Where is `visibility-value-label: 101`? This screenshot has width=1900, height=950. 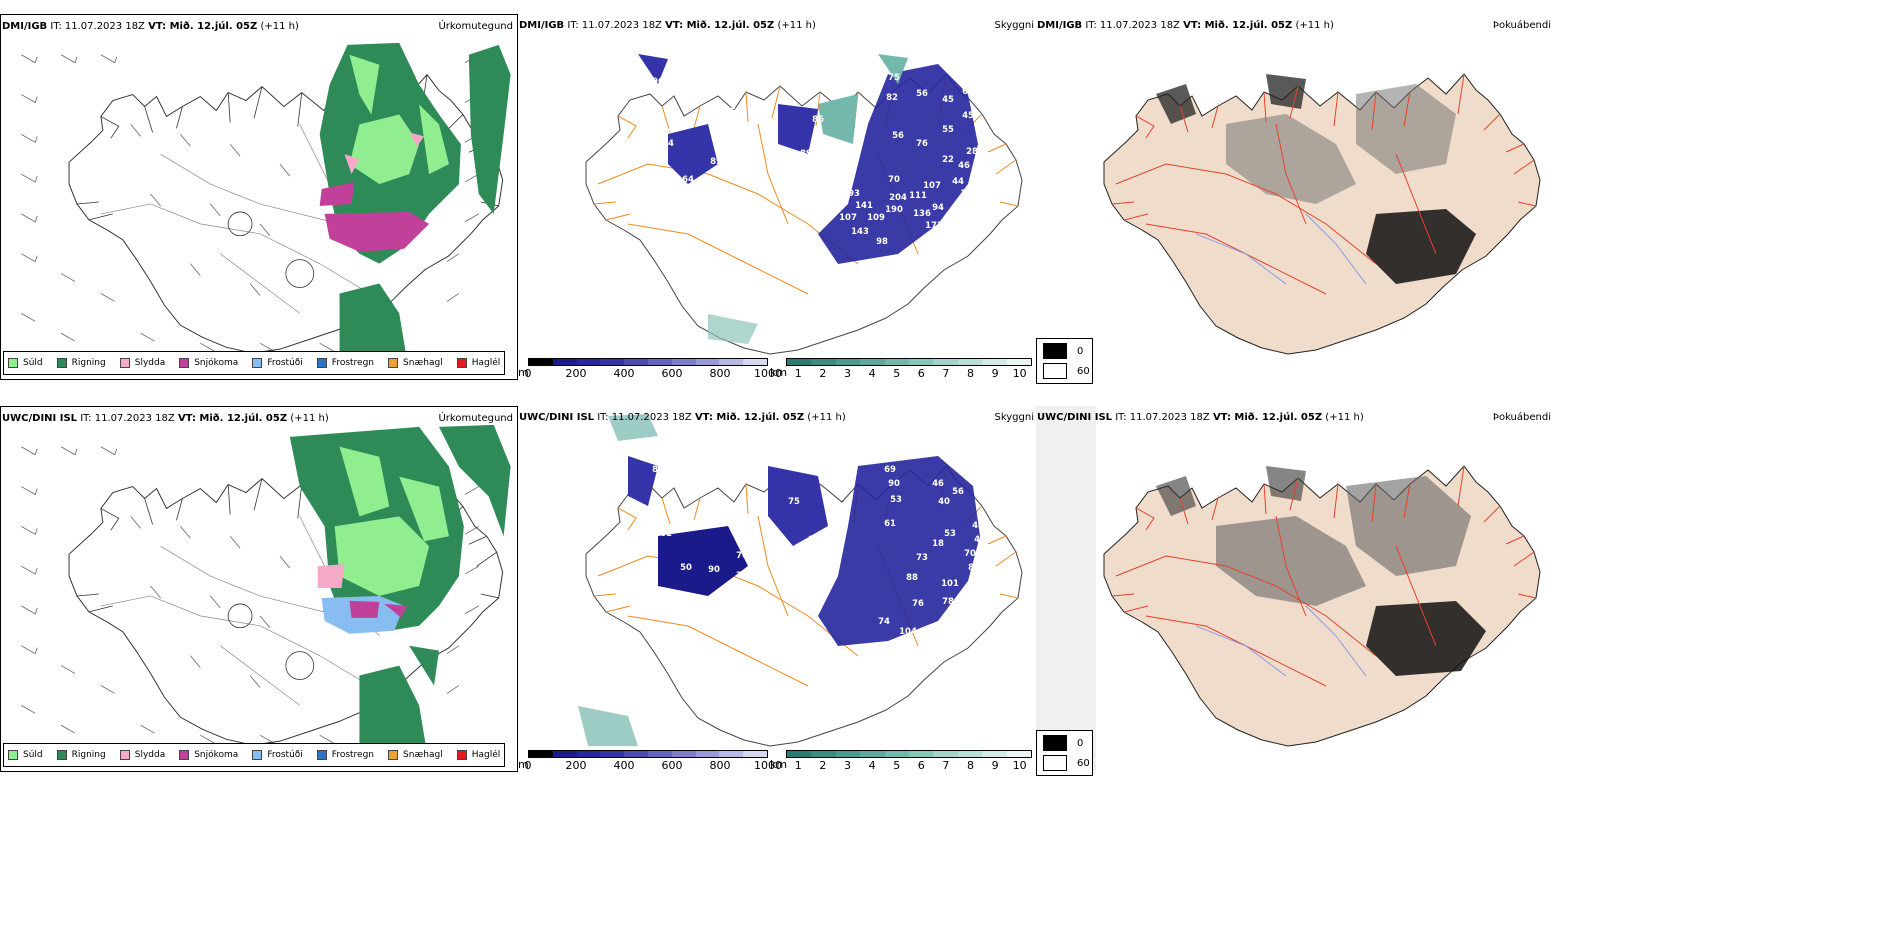
visibility-value-label: 101 is located at coordinates (950, 584).